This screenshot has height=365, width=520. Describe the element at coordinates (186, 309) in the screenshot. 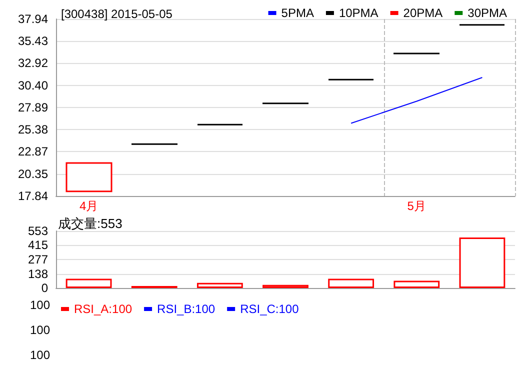

I see `legend-label: RSI_B:100` at that location.